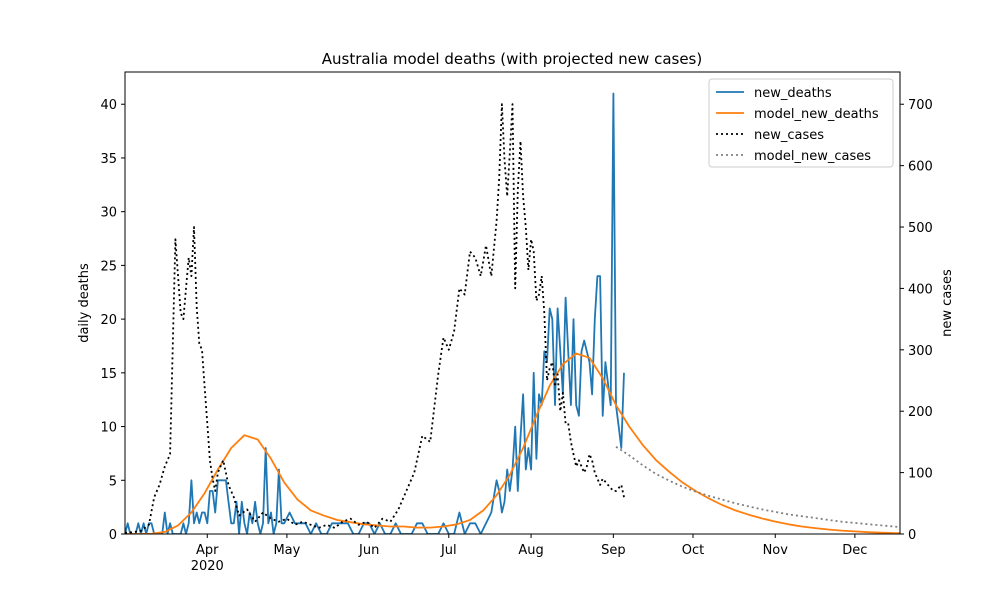  Describe the element at coordinates (920, 167) in the screenshot. I see `y2-tick-label: 600` at that location.